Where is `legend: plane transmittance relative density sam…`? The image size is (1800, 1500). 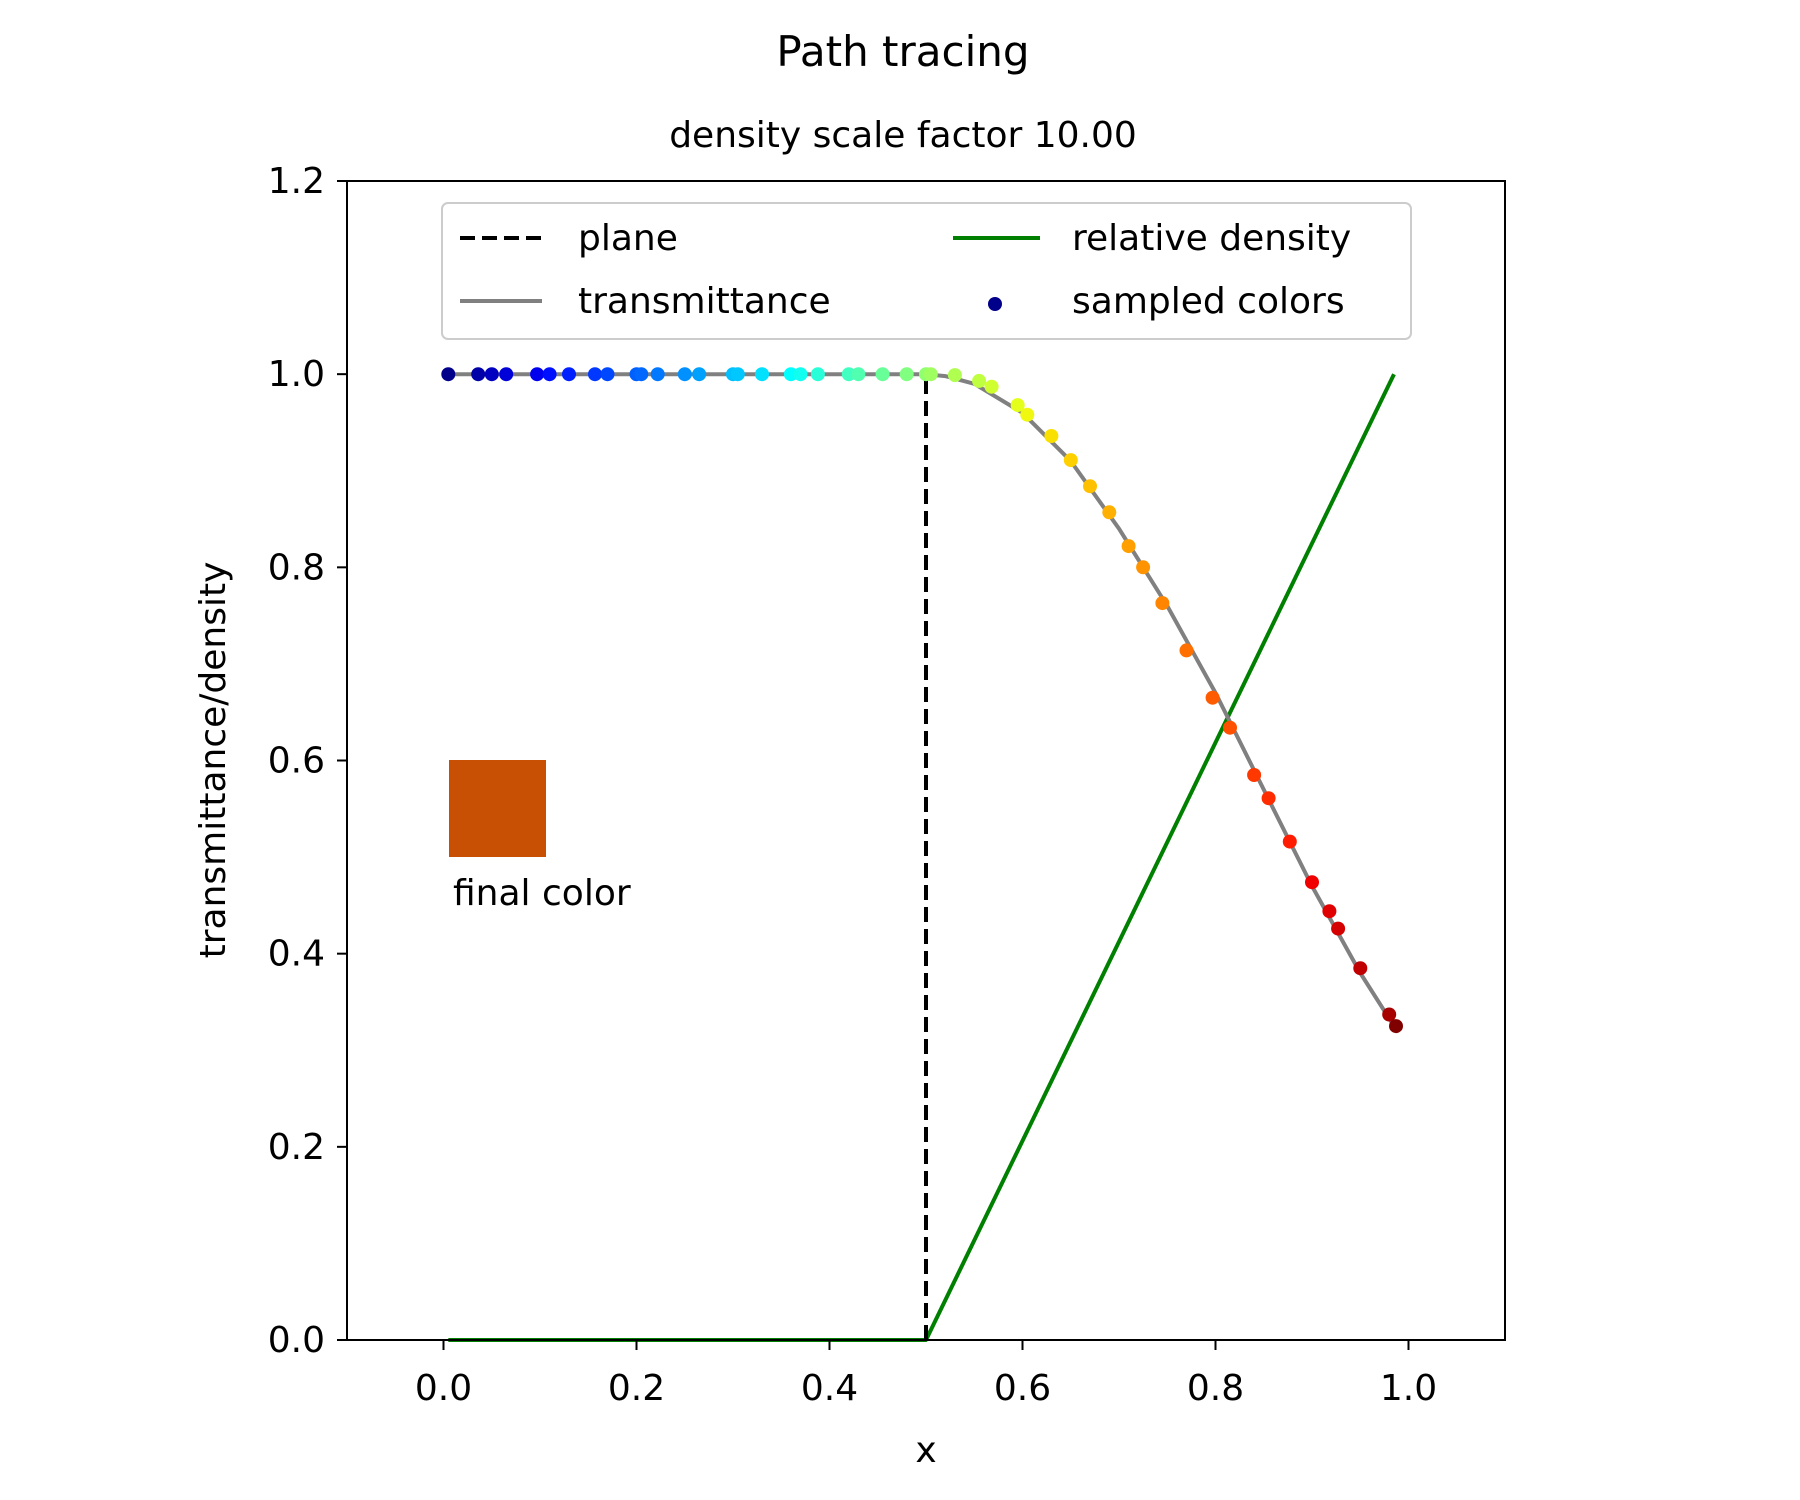
legend: plane transmittance relative density sam… is located at coordinates (926, 271).